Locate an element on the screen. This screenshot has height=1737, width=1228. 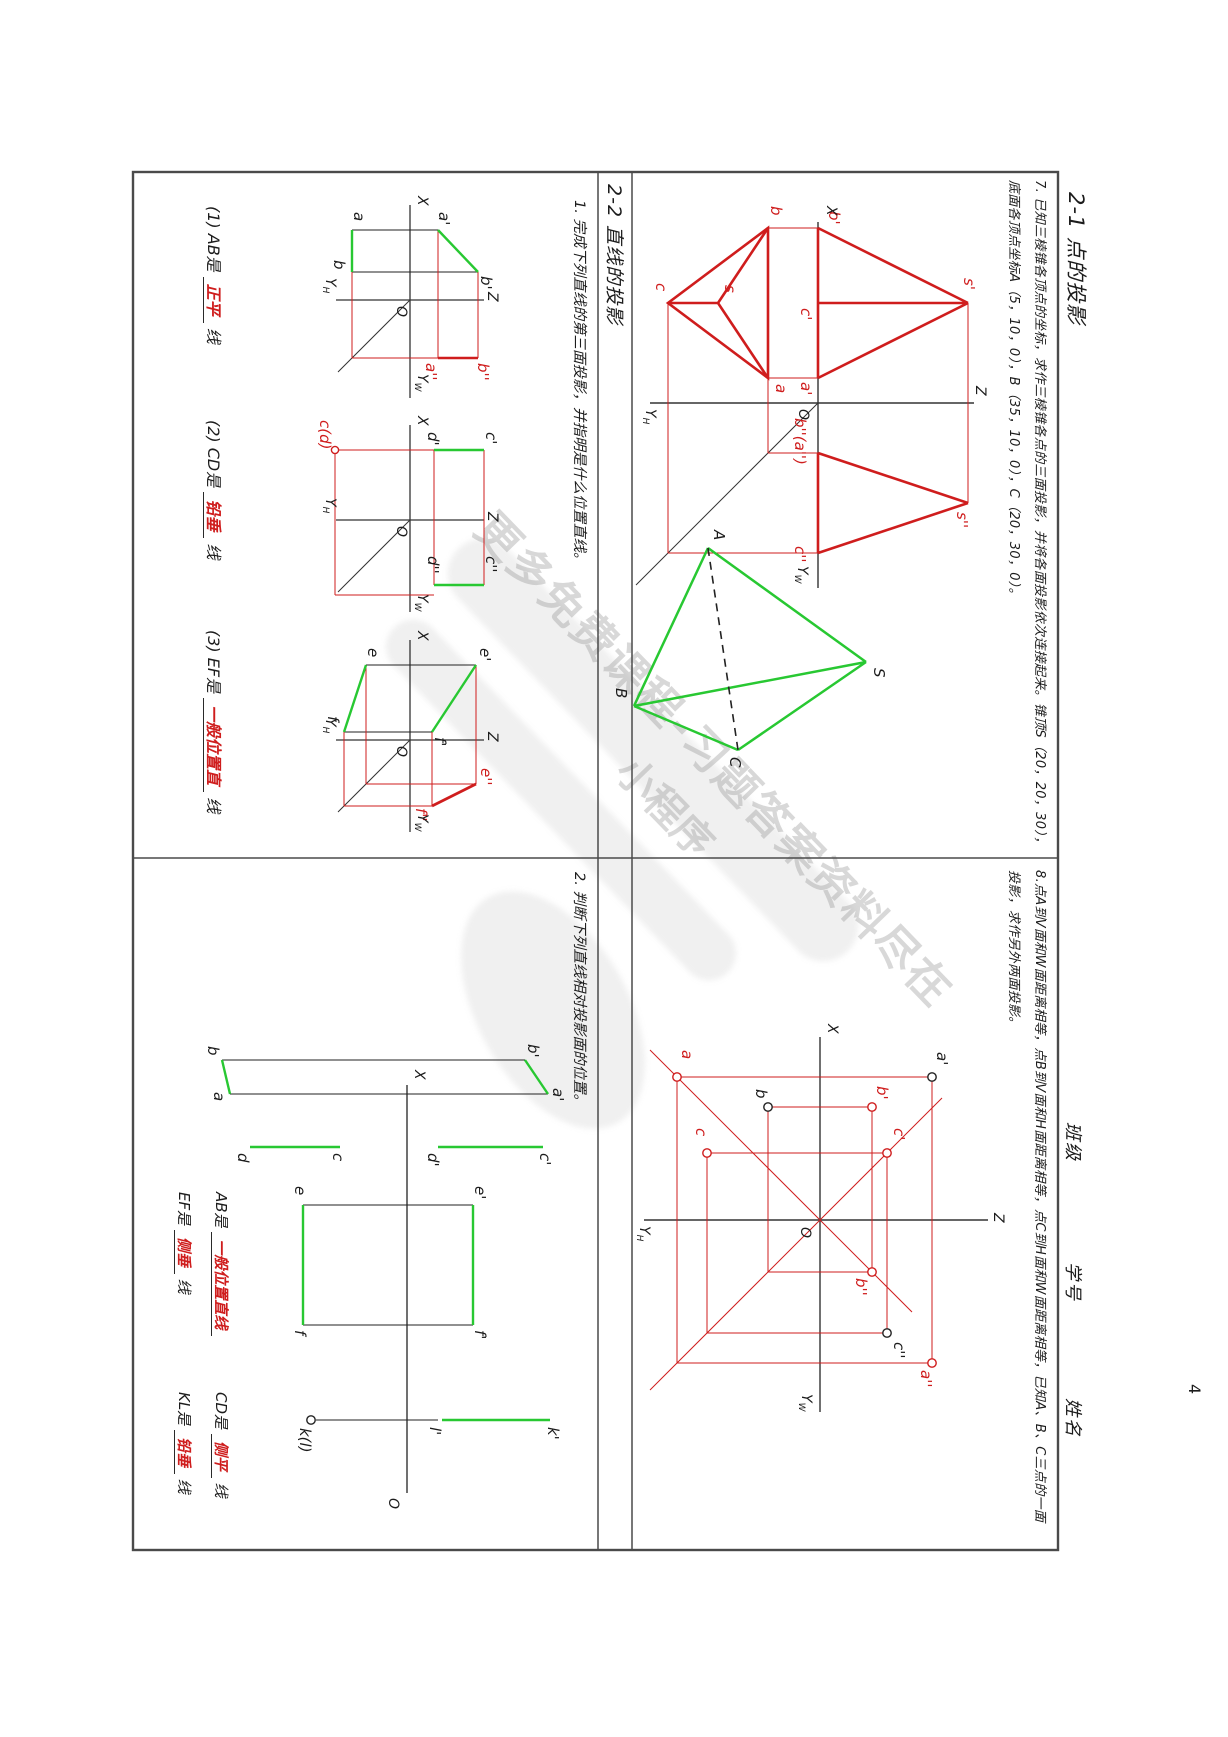
p8-label-a-dprime: a'' is located at coordinates (926, 1378).